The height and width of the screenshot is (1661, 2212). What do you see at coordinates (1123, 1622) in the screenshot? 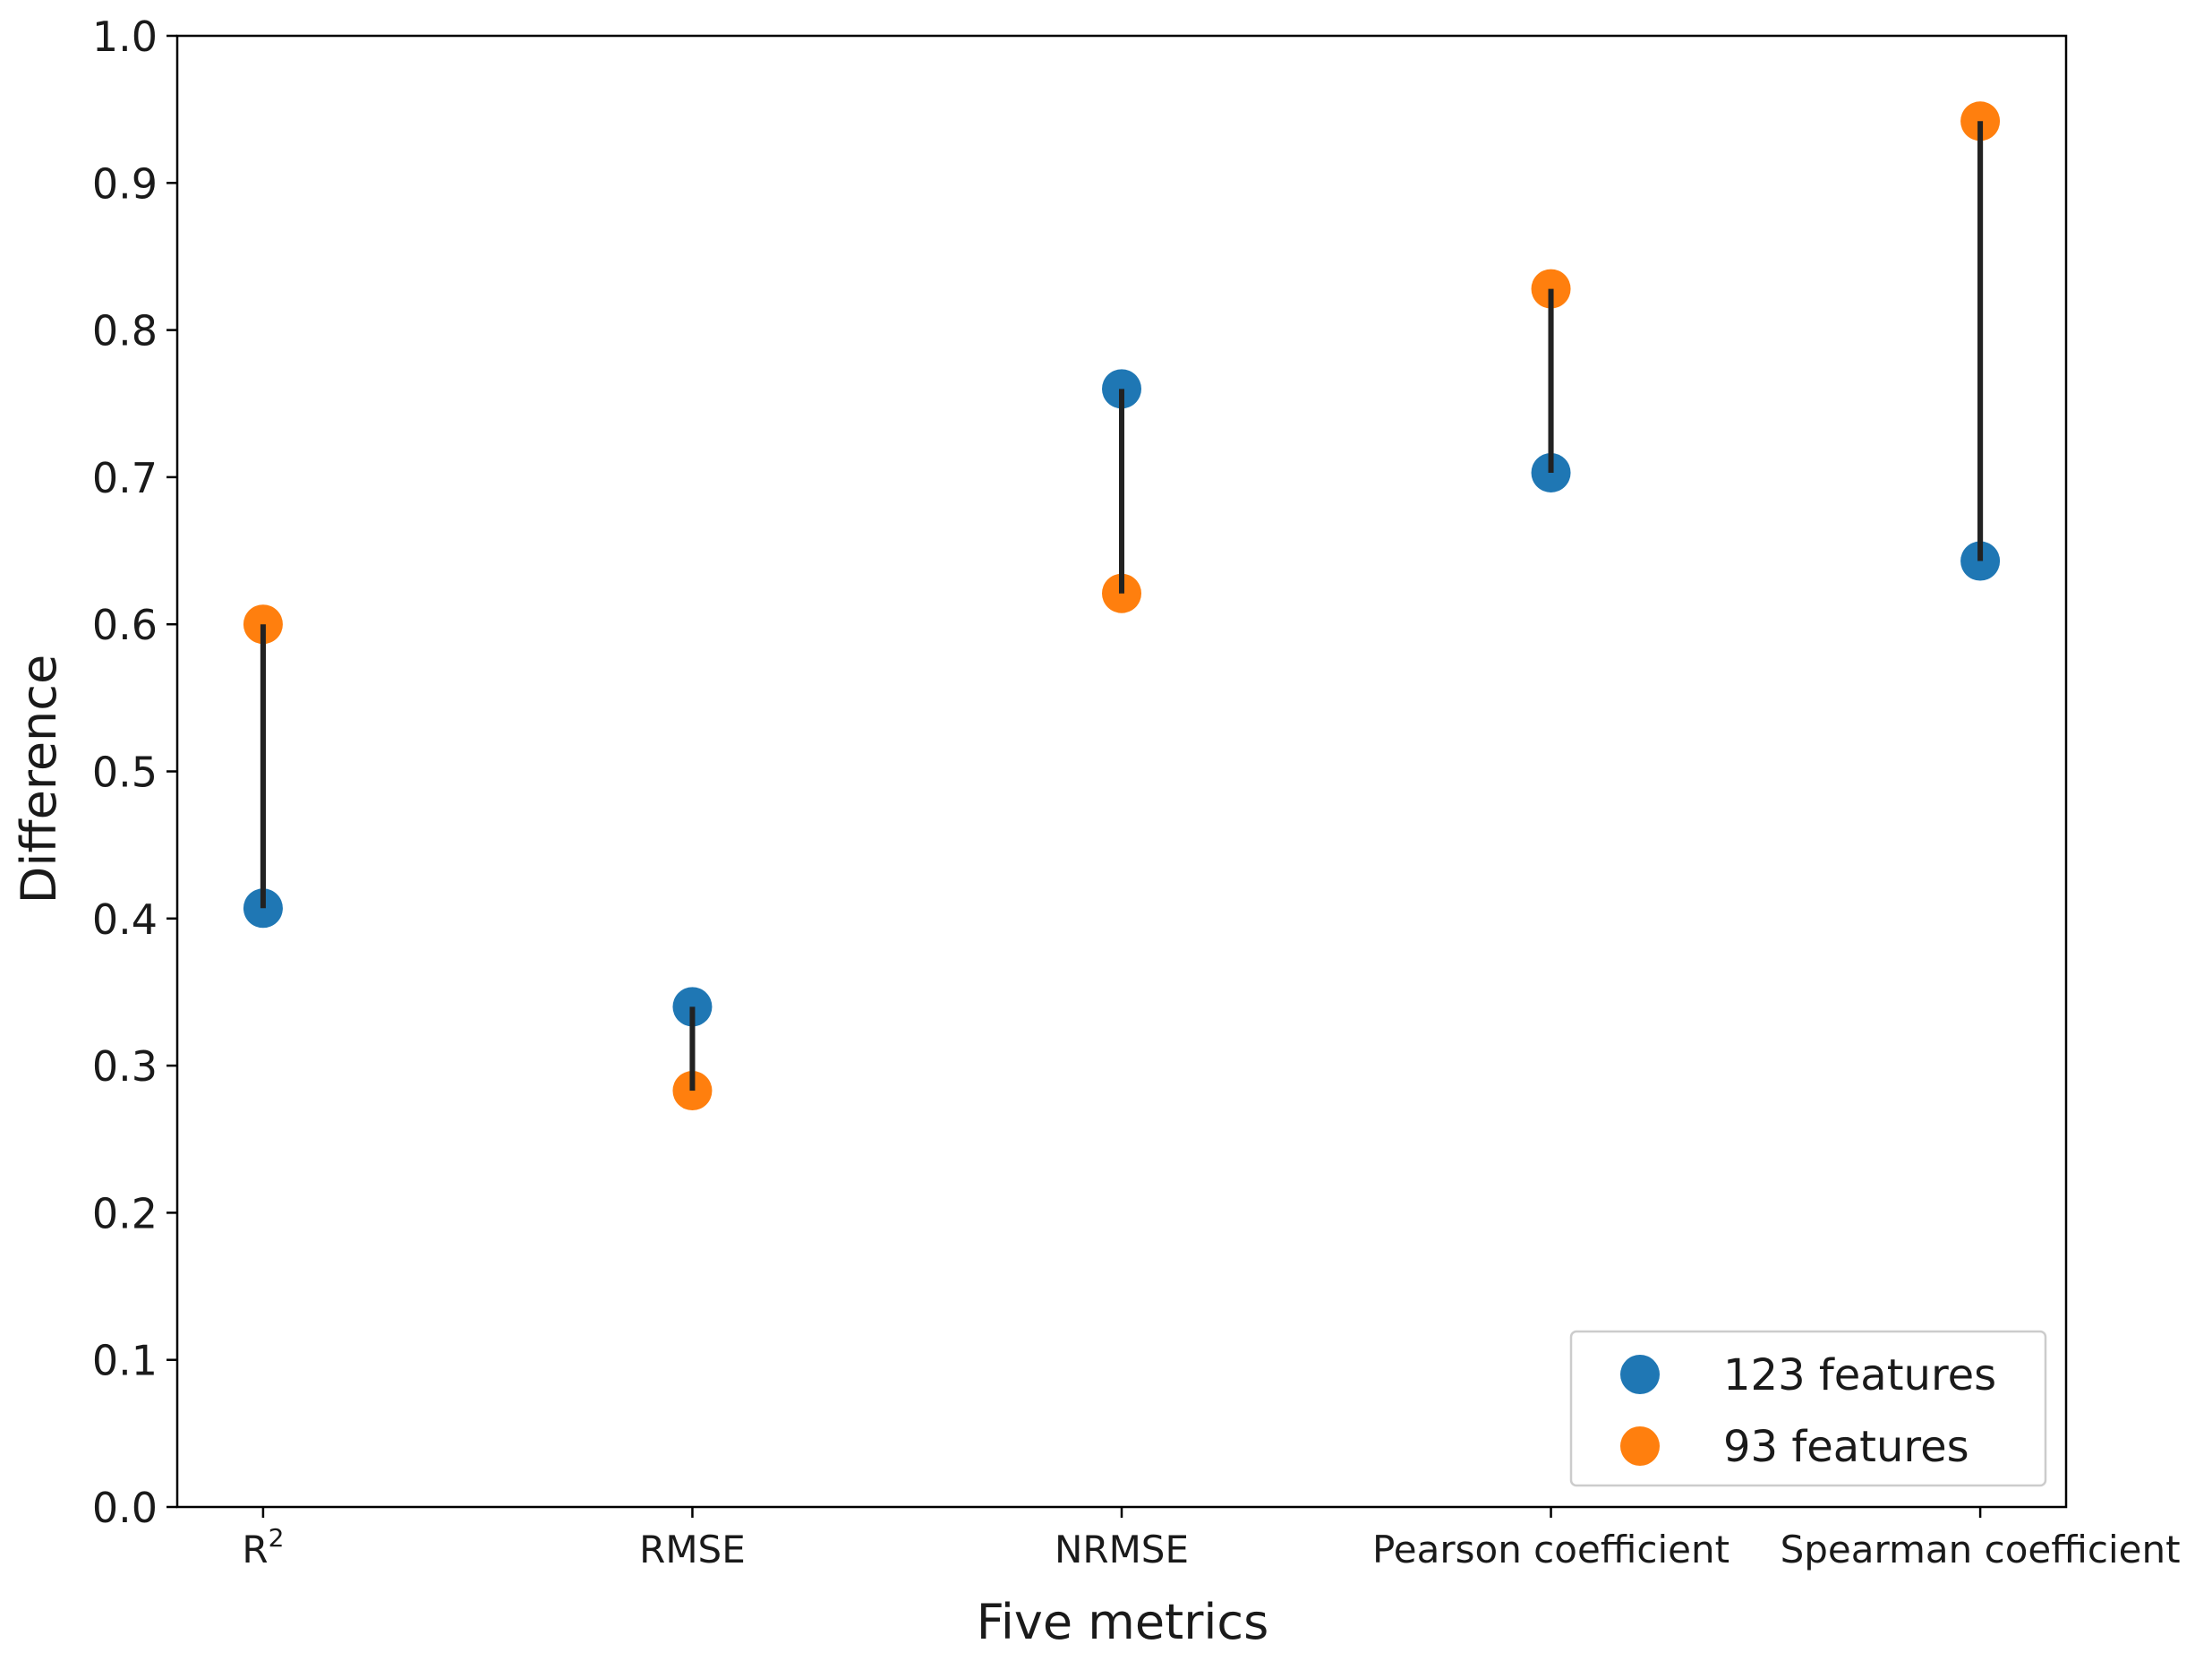
I see `x-axis-title: Five metrics` at bounding box center [1123, 1622].